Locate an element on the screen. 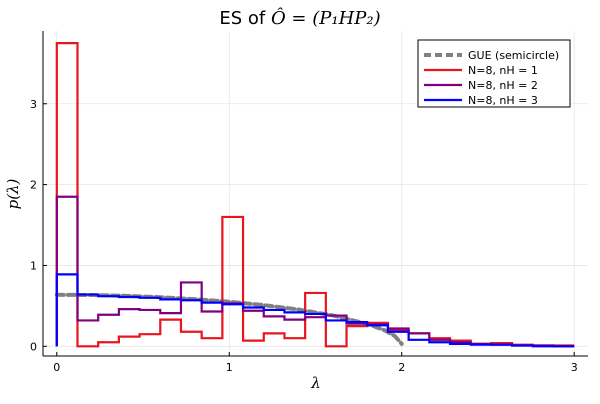  x-tick-label: 2 is located at coordinates (401, 367).